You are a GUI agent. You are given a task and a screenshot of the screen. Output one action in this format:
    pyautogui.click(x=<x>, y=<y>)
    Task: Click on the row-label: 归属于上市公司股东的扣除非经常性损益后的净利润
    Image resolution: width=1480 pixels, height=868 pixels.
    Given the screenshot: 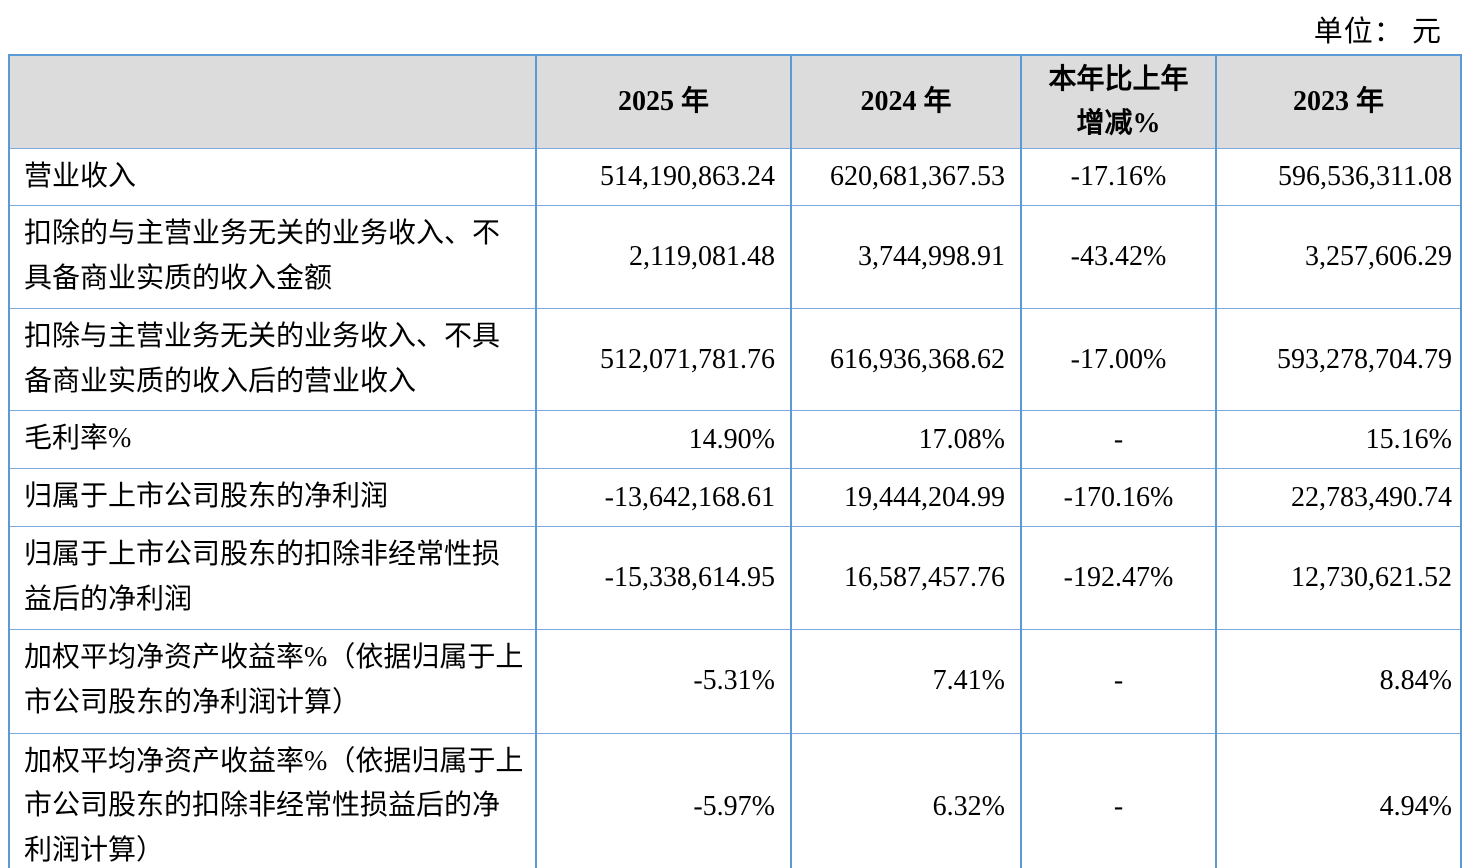 What is the action you would take?
    pyautogui.click(x=272, y=578)
    